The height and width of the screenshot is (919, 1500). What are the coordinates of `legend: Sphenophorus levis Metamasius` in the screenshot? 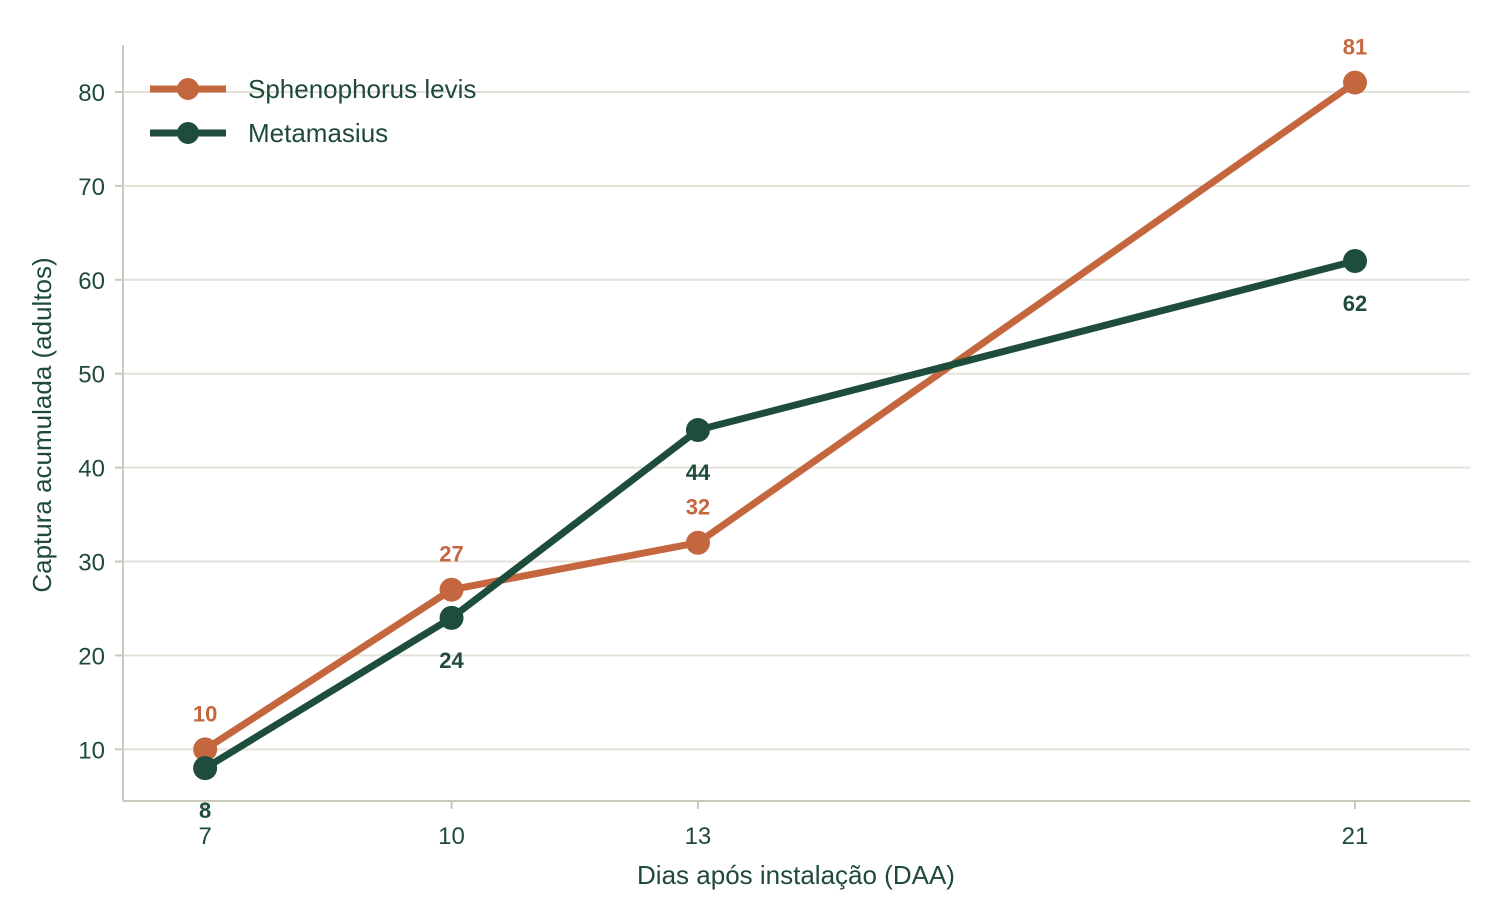 It's located at (313, 111).